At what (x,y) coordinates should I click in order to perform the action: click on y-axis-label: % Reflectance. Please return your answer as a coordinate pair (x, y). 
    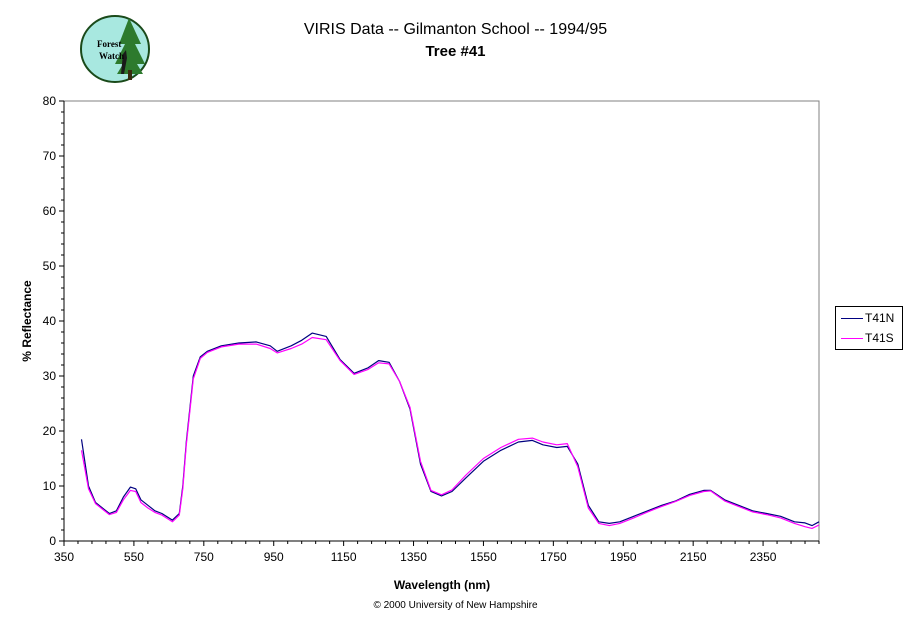
    Looking at the image, I should click on (27, 321).